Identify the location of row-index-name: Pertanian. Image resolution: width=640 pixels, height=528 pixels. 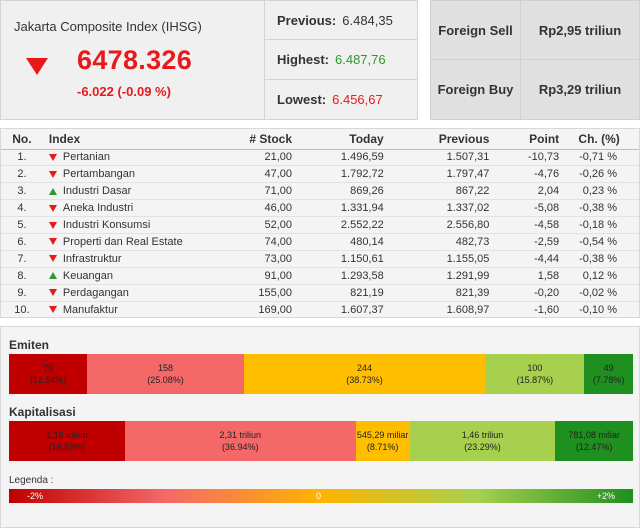
(132, 158).